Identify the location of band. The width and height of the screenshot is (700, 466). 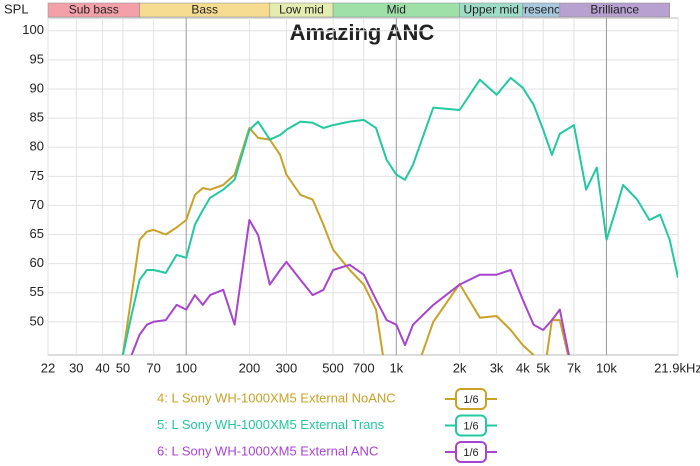
(614, 10).